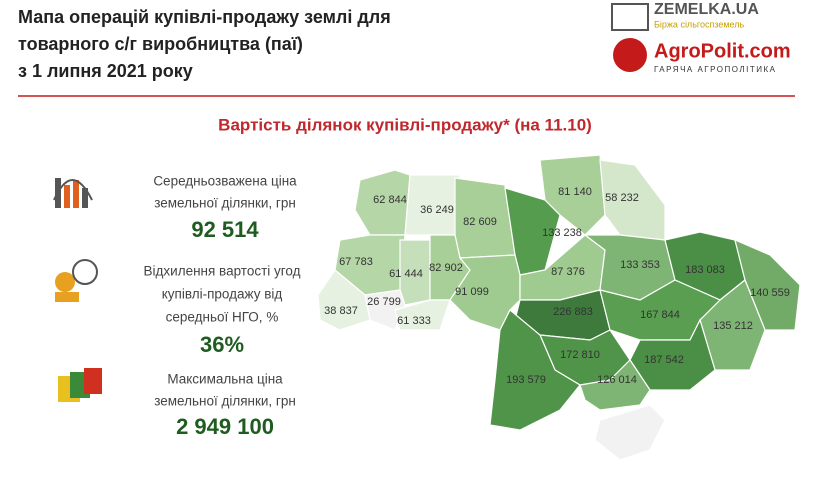 Image resolution: width=831 pixels, height=478 pixels. What do you see at coordinates (617, 380) in the screenshot?
I see `region-label: 126 014` at bounding box center [617, 380].